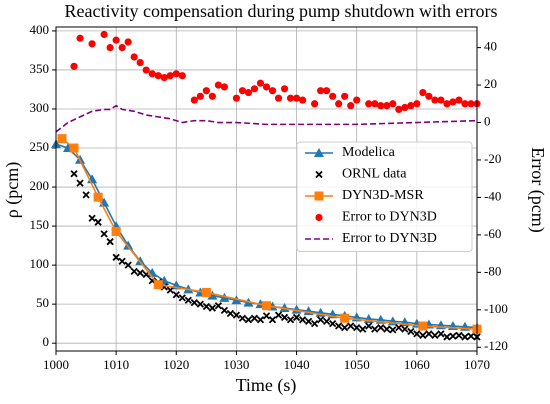  Describe the element at coordinates (40, 224) in the screenshot. I see `y-tick-label: 150` at that location.